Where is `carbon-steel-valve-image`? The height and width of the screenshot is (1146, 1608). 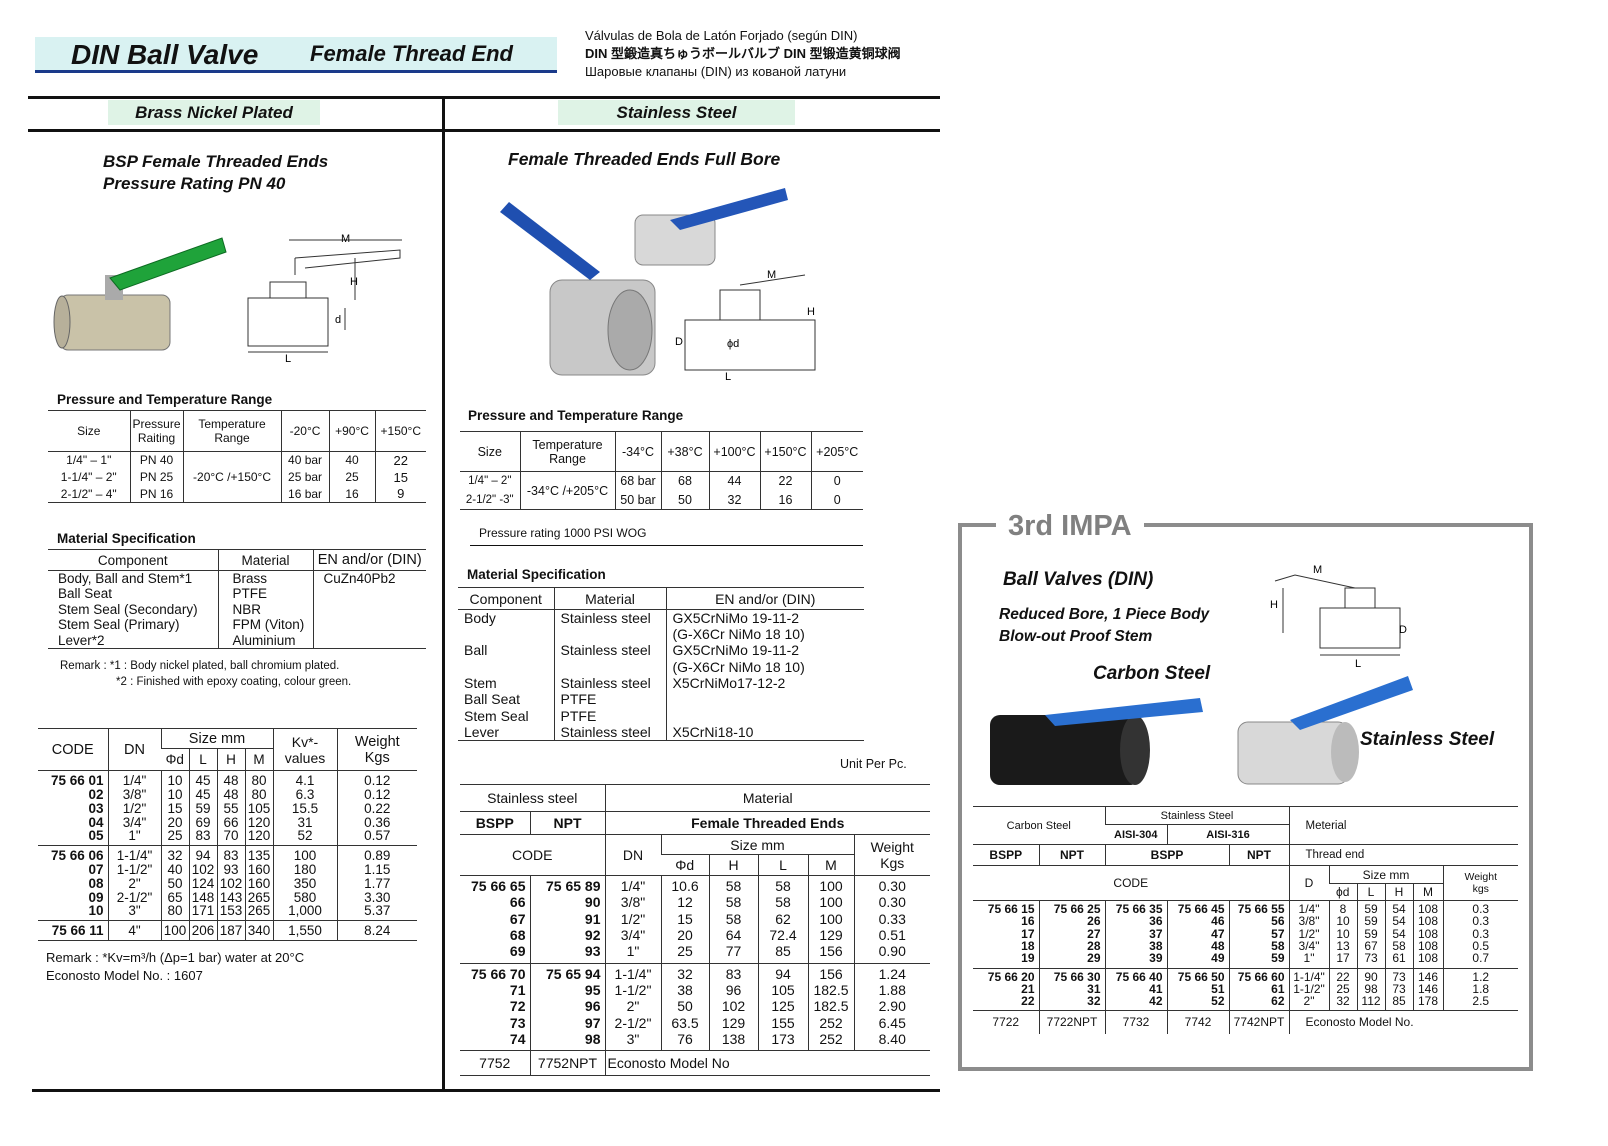 carbon-steel-valve-image is located at coordinates (1096, 741).